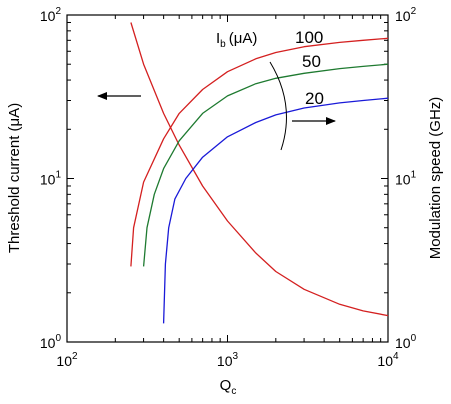 The height and width of the screenshot is (404, 451). Describe the element at coordinates (51, 179) in the screenshot. I see `y-left-tick-label: 10¹` at that location.